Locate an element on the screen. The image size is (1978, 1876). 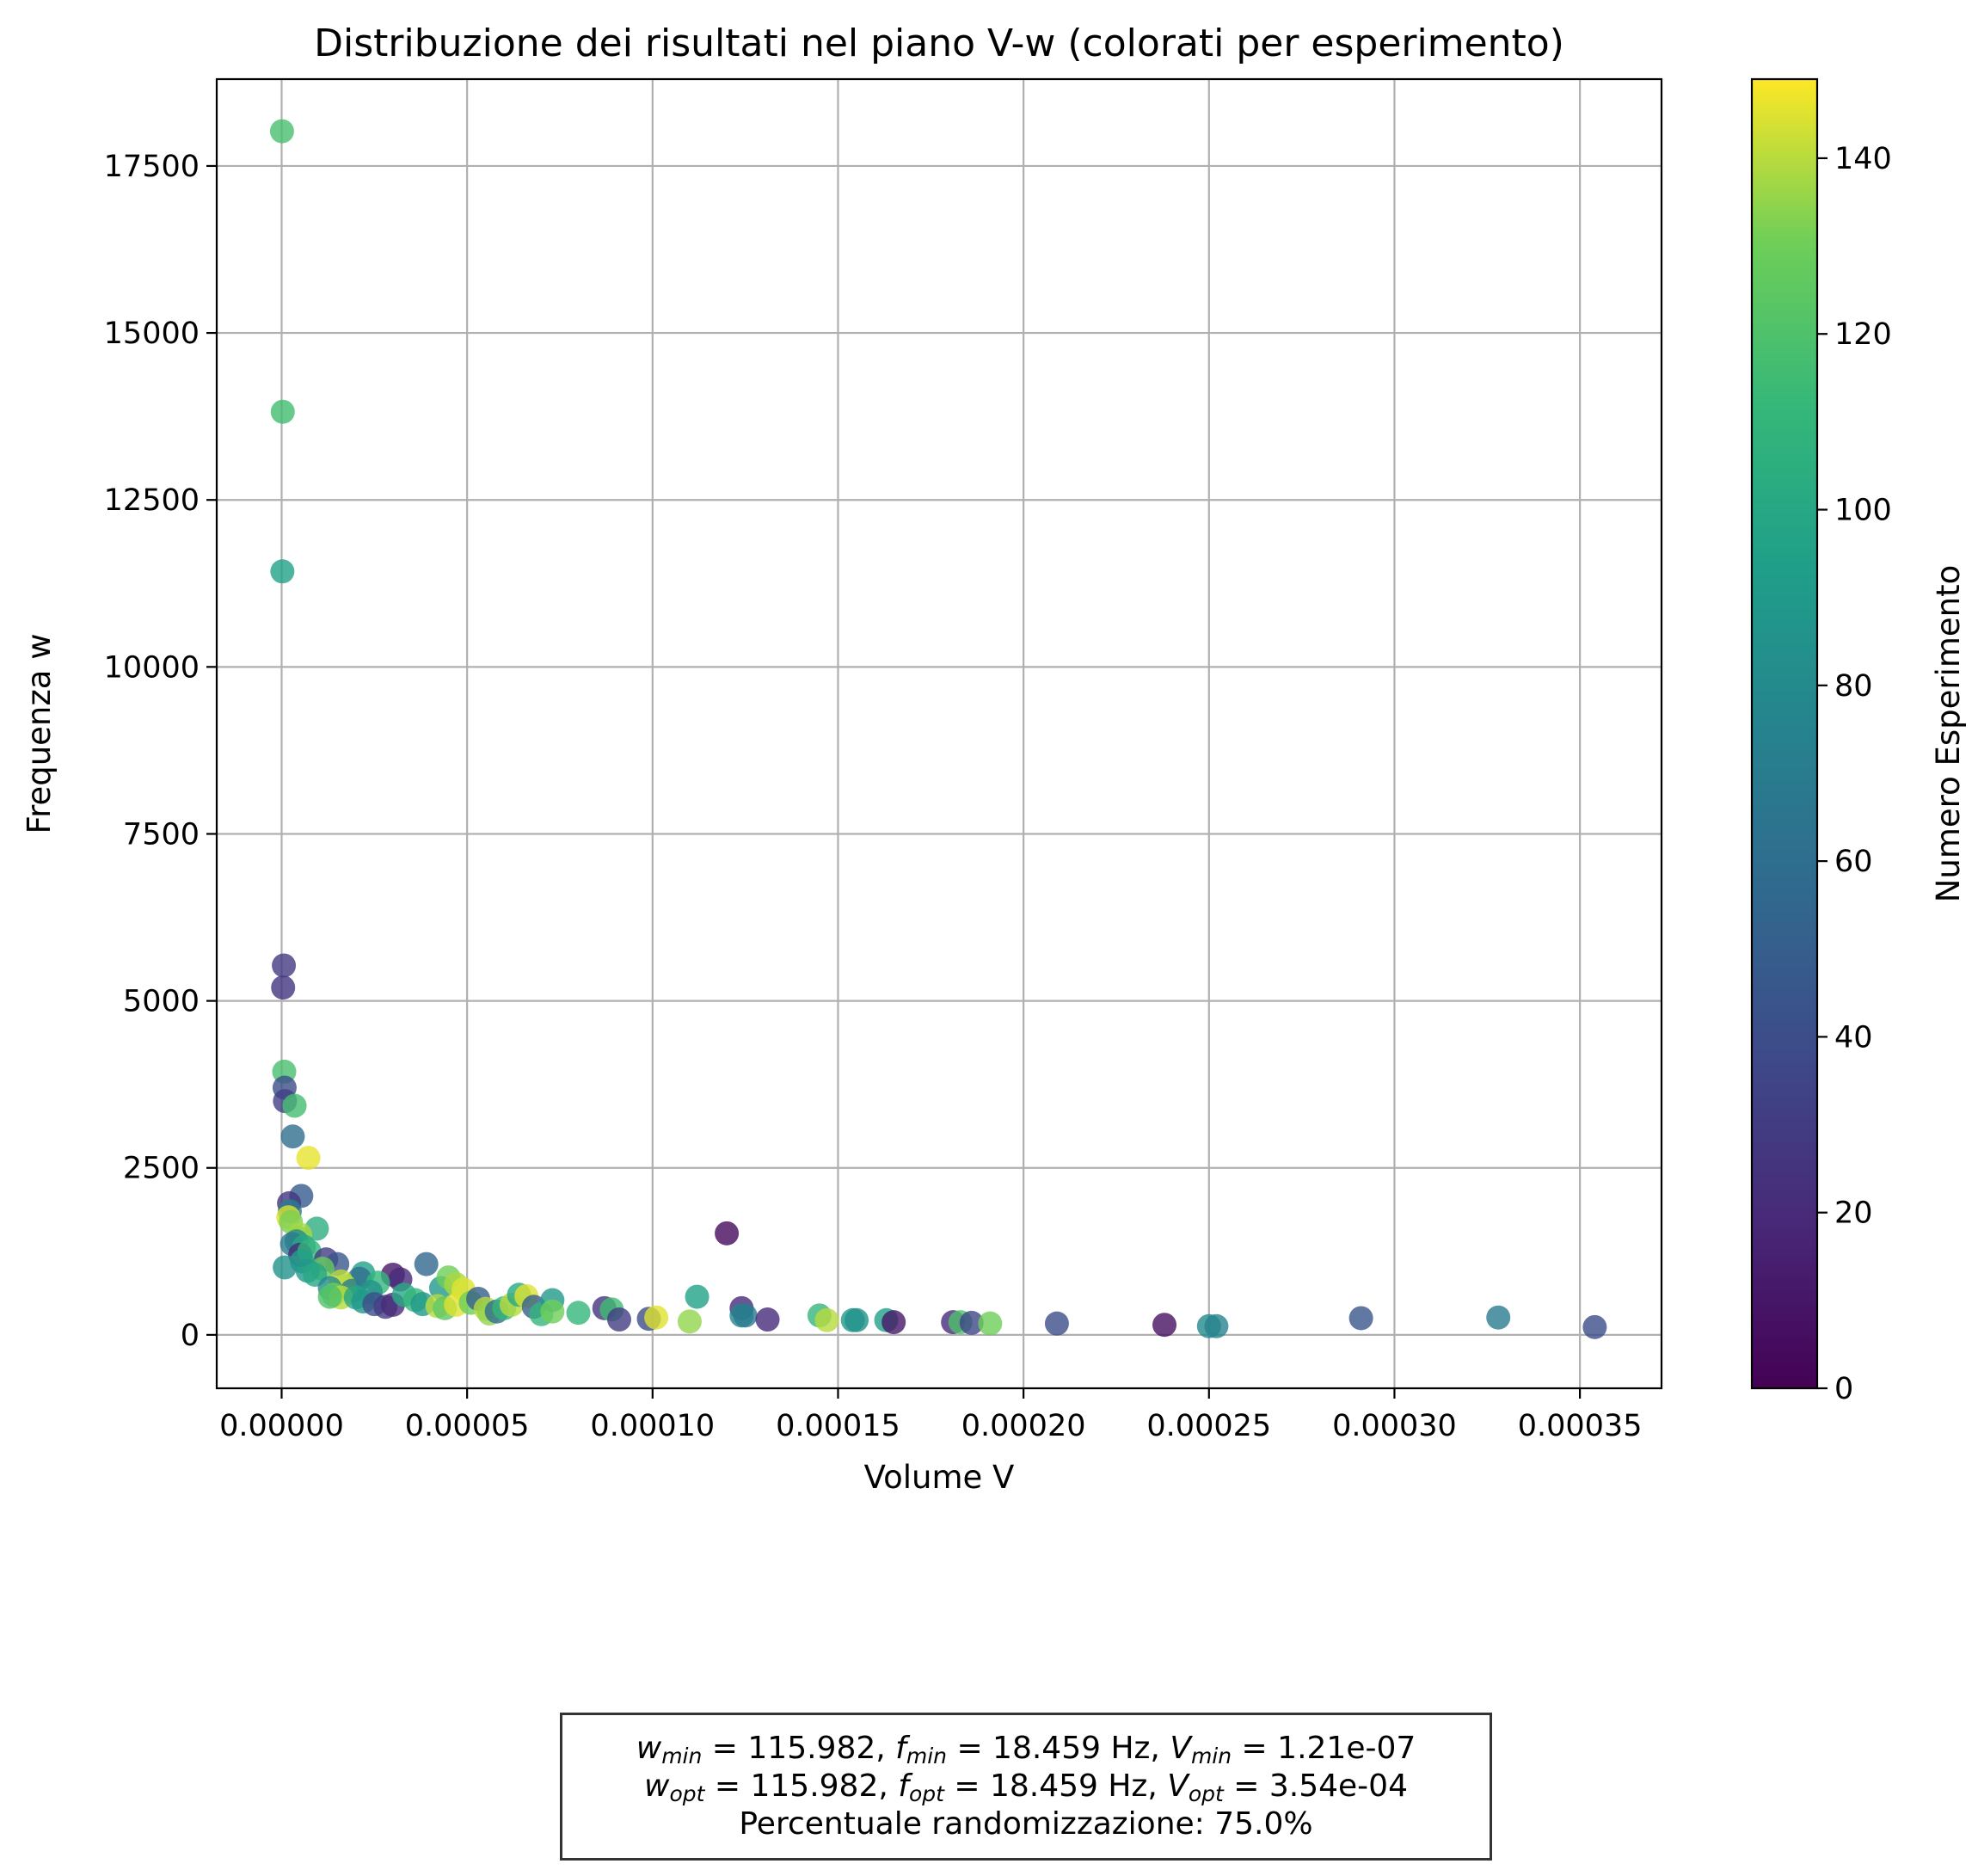
y-tick-label: 0 is located at coordinates (191, 1336).